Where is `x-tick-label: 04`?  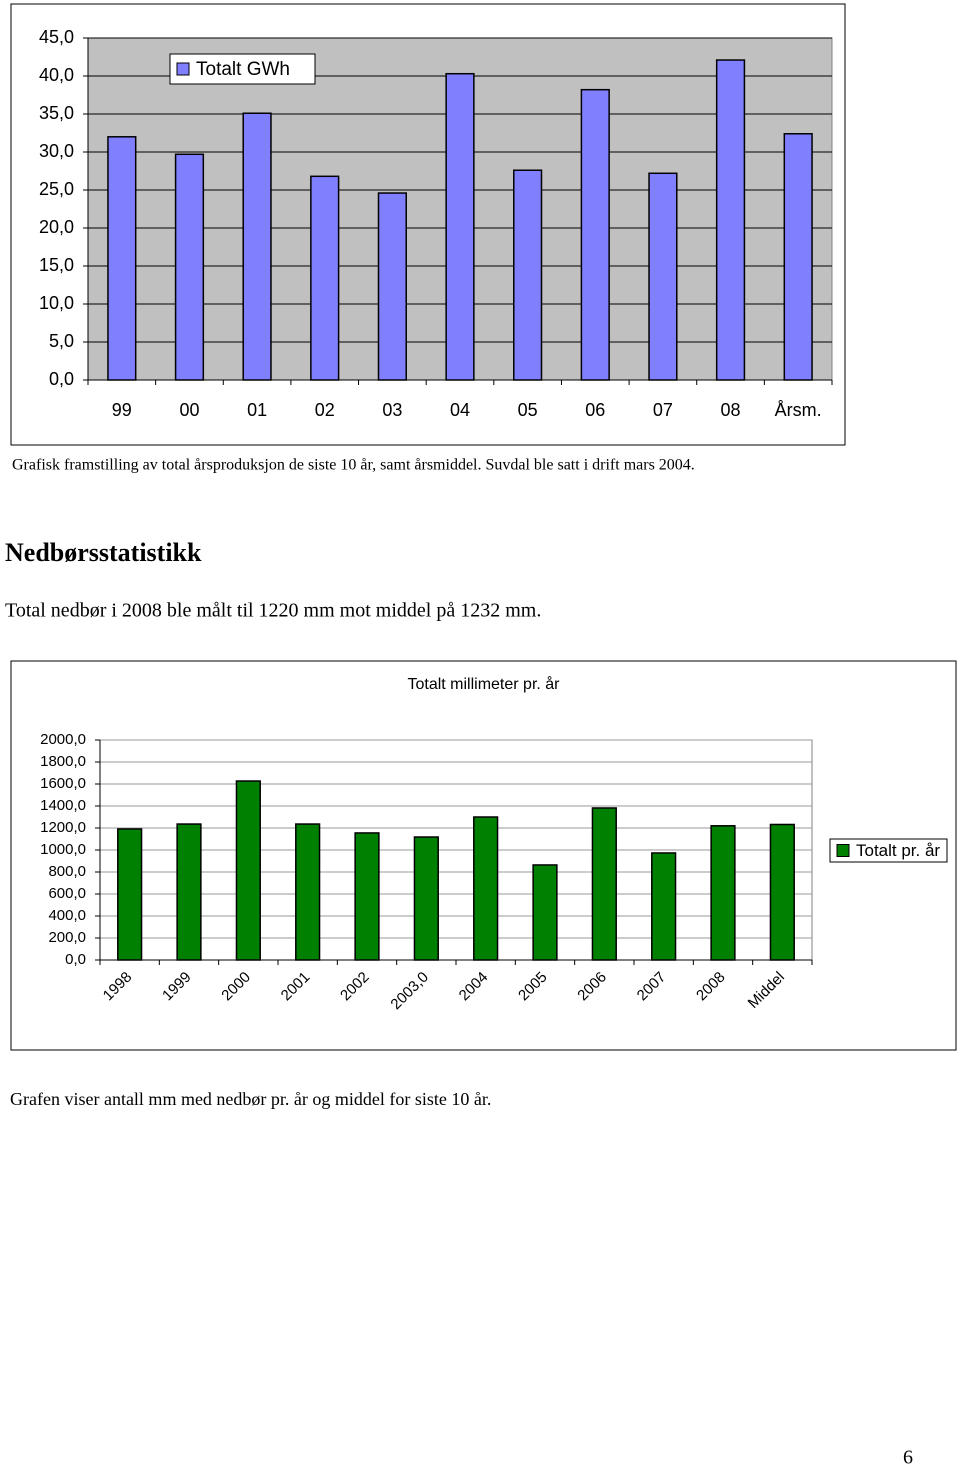
x-tick-label: 04 is located at coordinates (460, 410).